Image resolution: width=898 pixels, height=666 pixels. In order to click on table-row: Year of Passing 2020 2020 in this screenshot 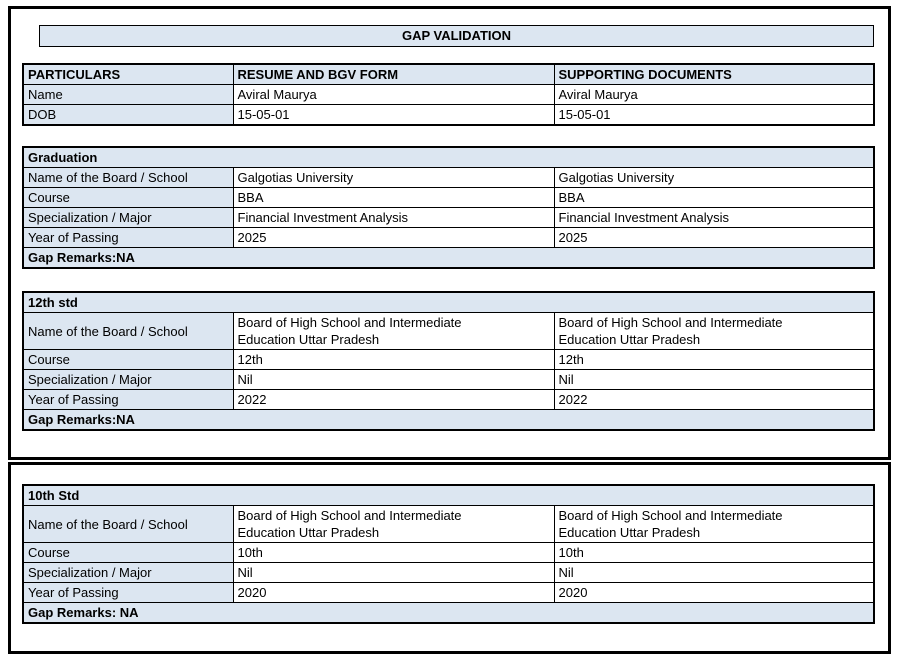, I will do `click(448, 592)`.